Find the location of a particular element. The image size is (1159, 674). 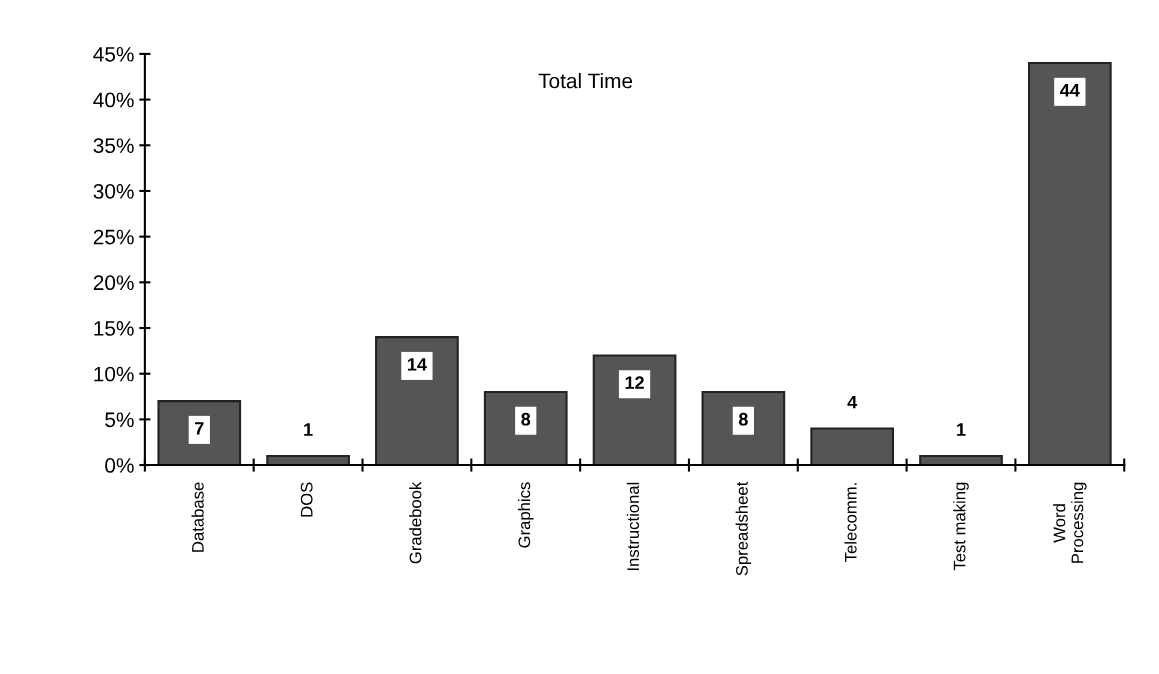

y-tick-label: 35% is located at coordinates (113, 146).